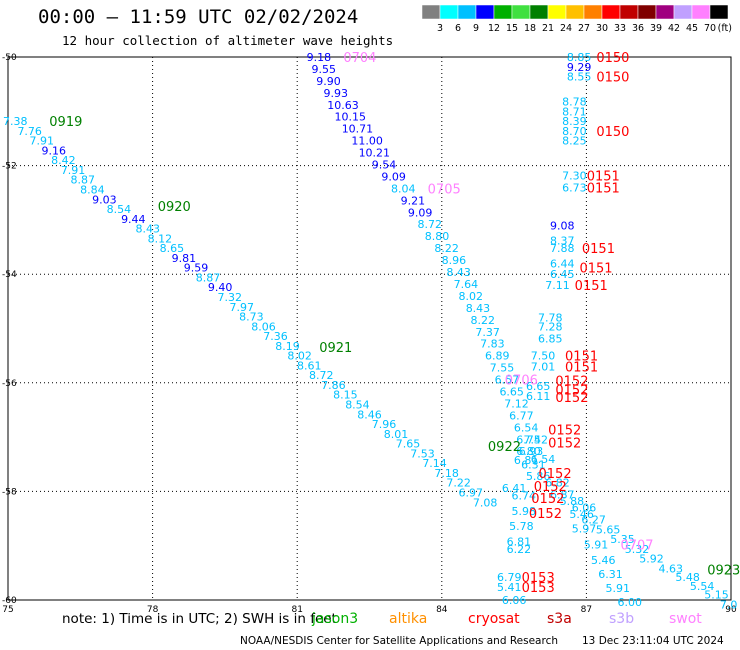  Describe the element at coordinates (671, 569) in the screenshot. I see `wave-height-label: 4.63` at that location.